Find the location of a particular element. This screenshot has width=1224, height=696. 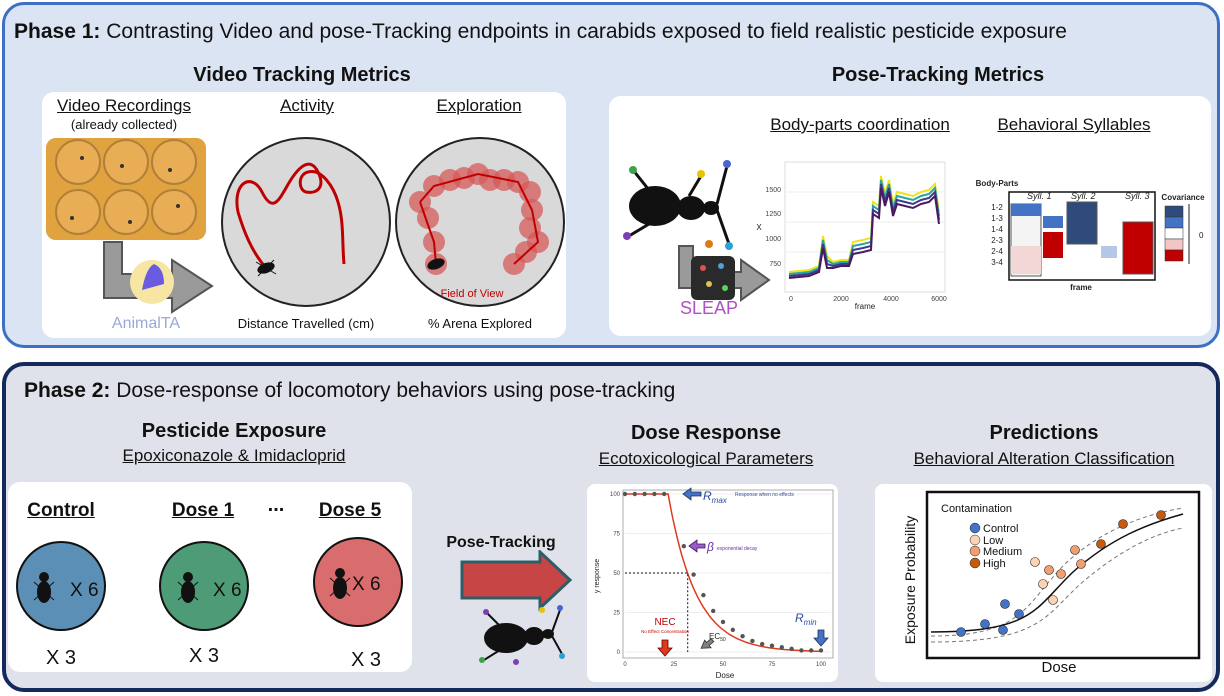

prediction-upper-band is located at coordinates (1057, 572).